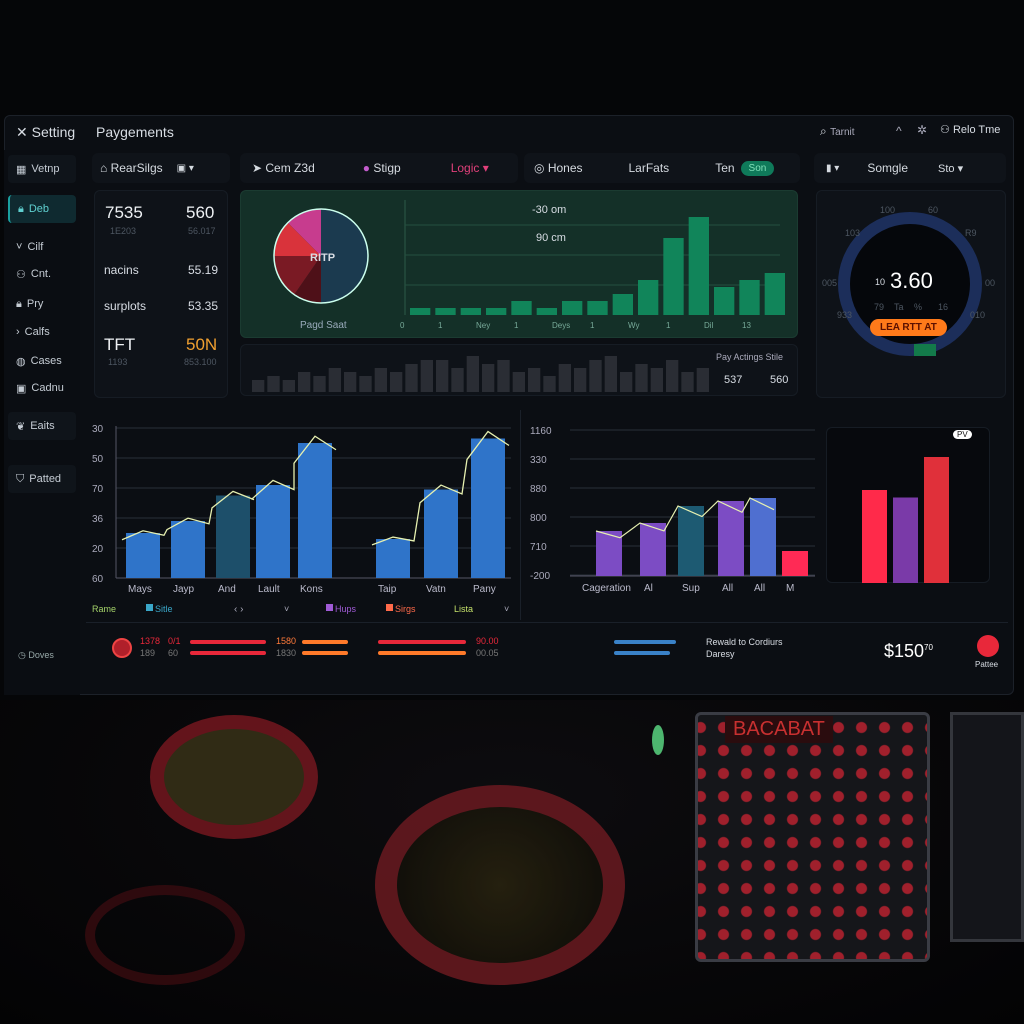 The height and width of the screenshot is (1024, 1024). I want to click on y-tick-label: 50, so click(98, 459).